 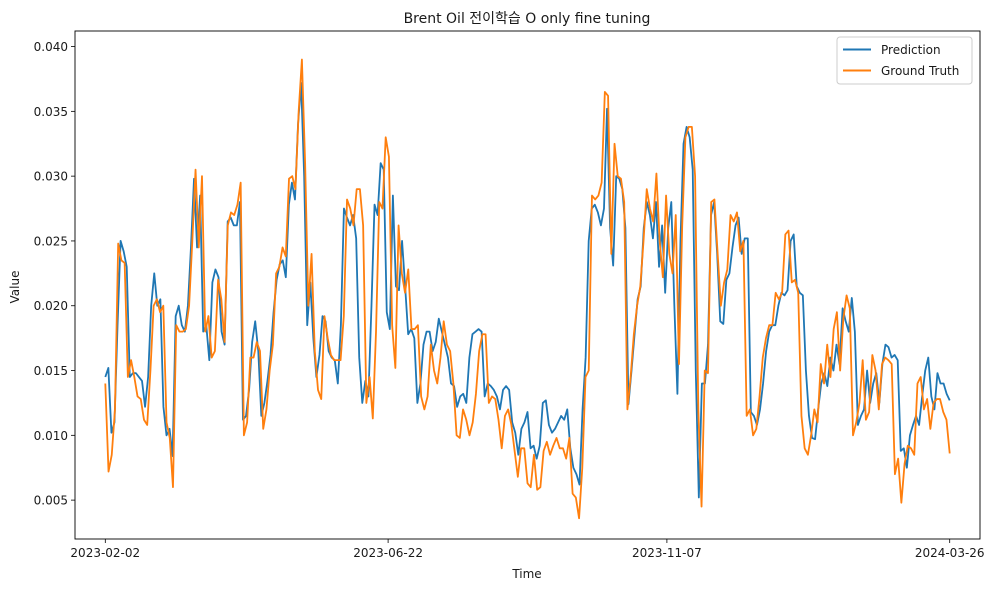 What do you see at coordinates (388, 553) in the screenshot?
I see `x-tick-label: 2023-06-22` at bounding box center [388, 553].